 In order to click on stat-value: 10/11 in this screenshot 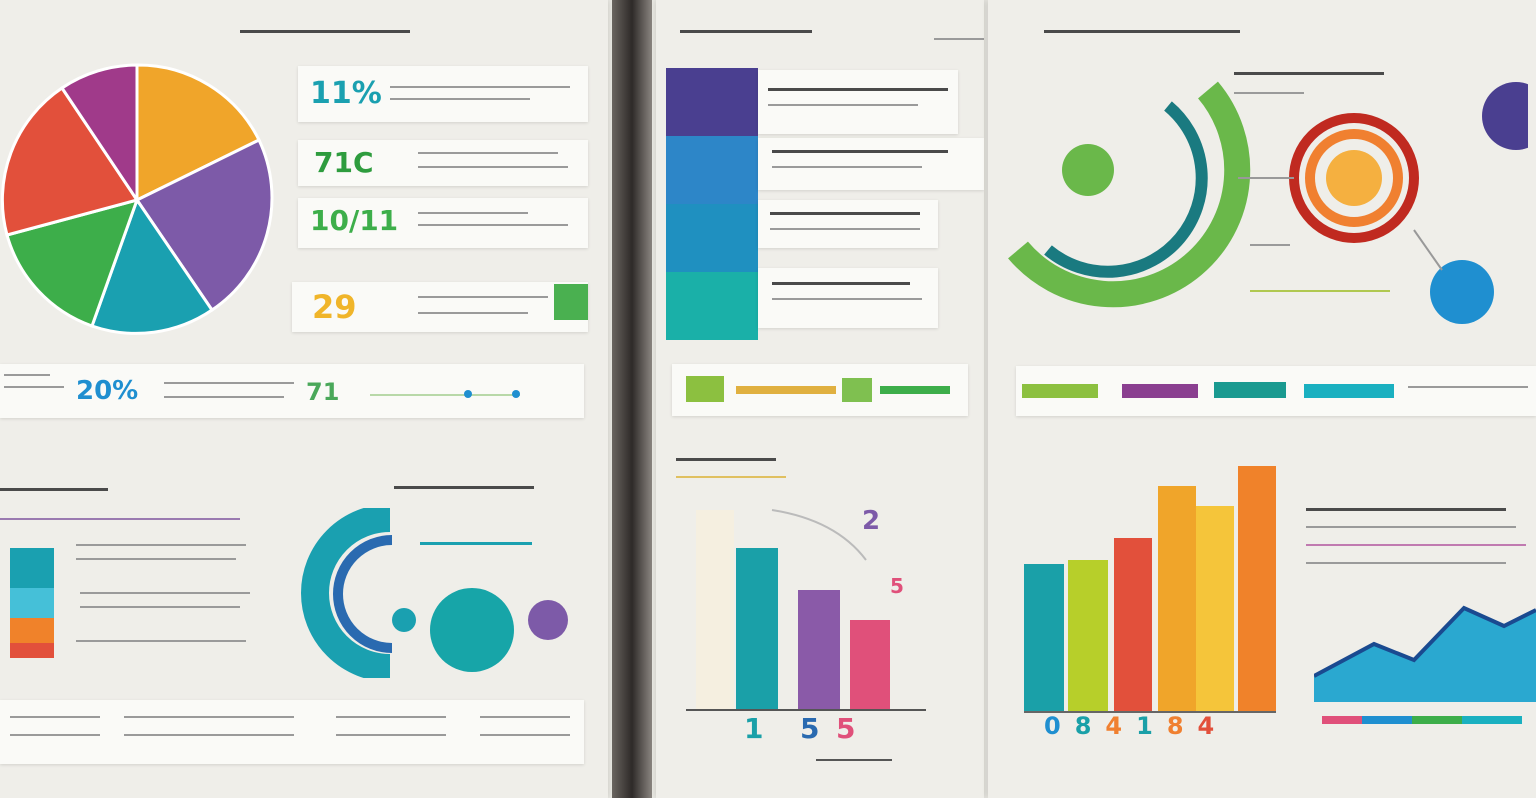, I will do `click(354, 220)`.